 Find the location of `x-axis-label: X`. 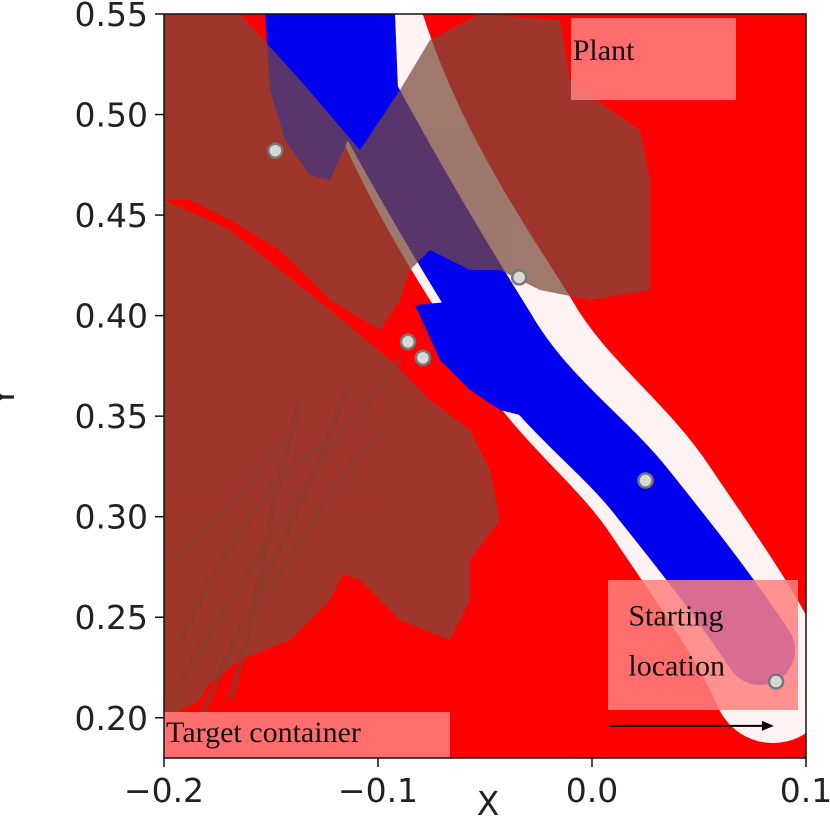

x-axis-label: X is located at coordinates (488, 800).